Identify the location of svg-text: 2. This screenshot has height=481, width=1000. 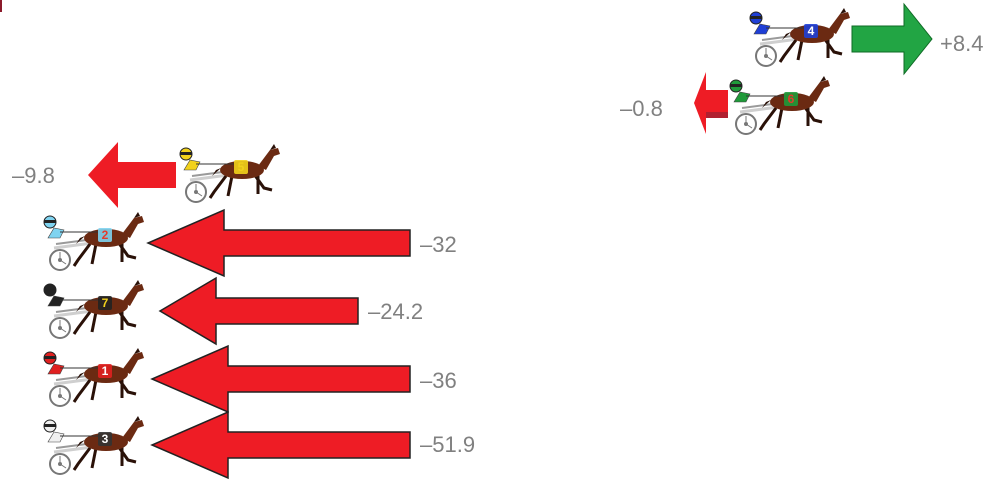
(105, 235).